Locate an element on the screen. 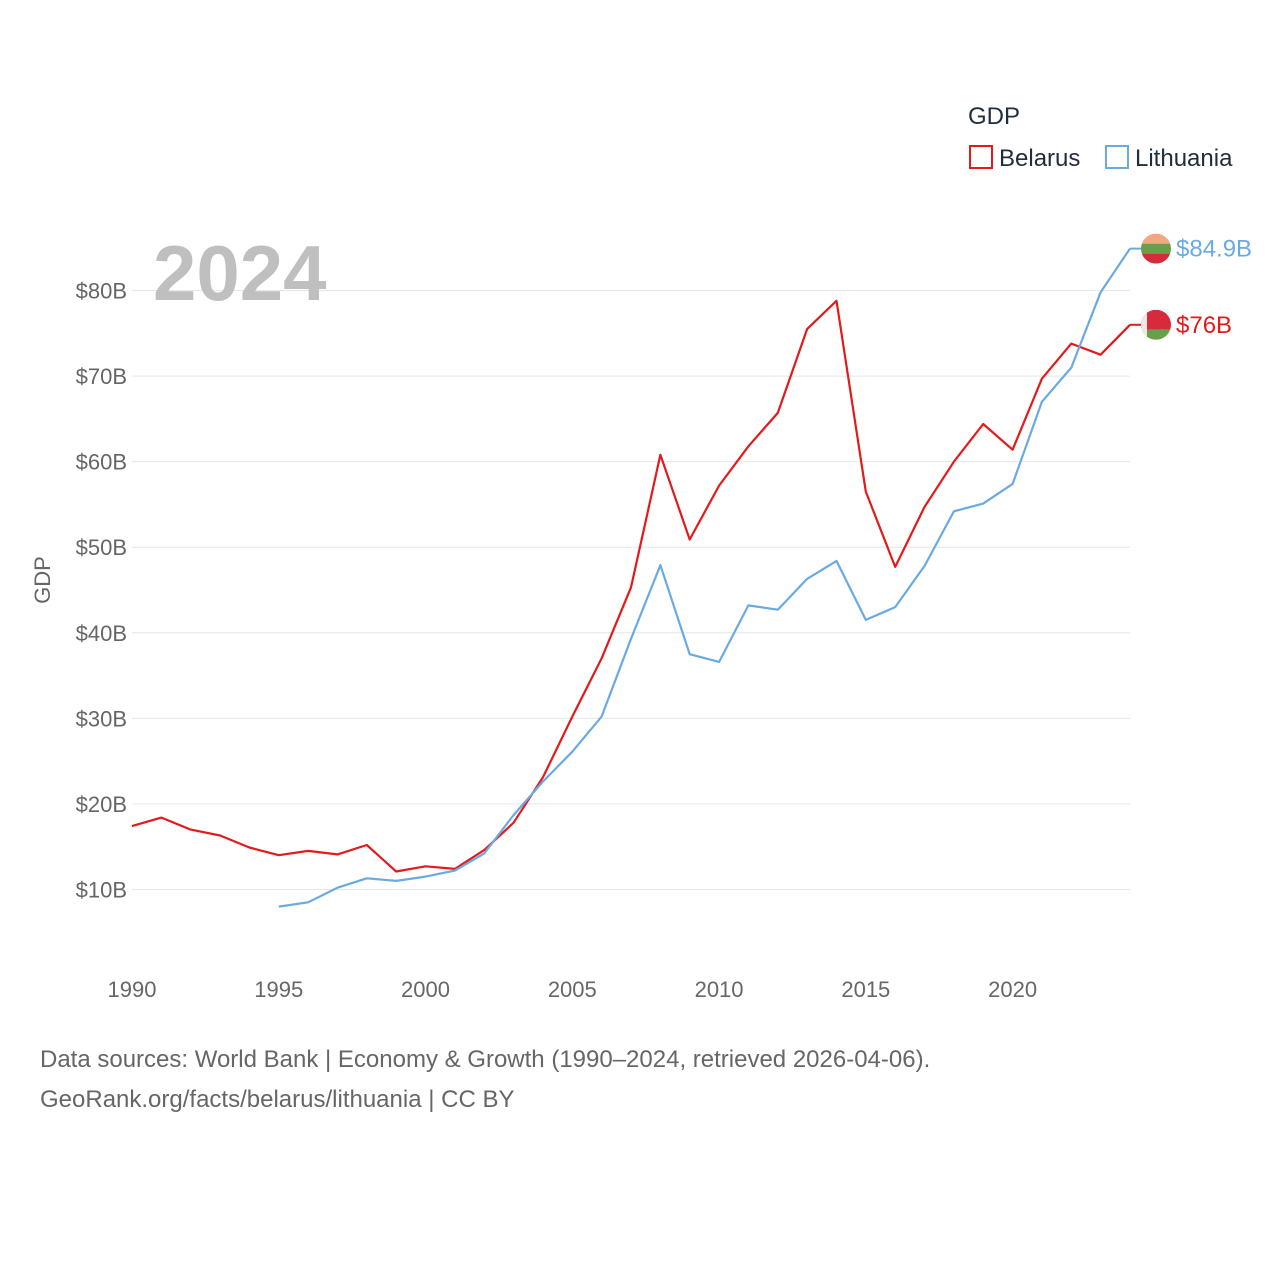  y-tick-label: $10B is located at coordinates (101, 889).